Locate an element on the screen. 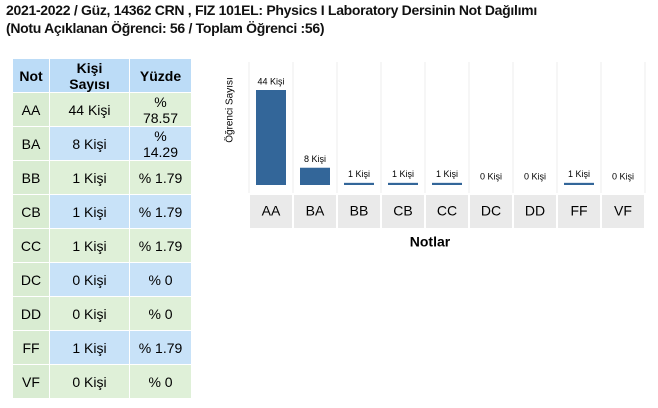  table-row: CB 1 Kişi% 1.79 is located at coordinates (102, 211).